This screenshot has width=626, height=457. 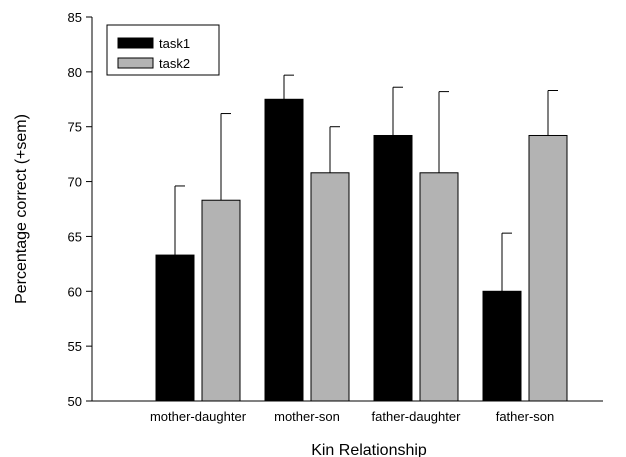 What do you see at coordinates (175, 328) in the screenshot?
I see `bar-task1-mother-daughter` at bounding box center [175, 328].